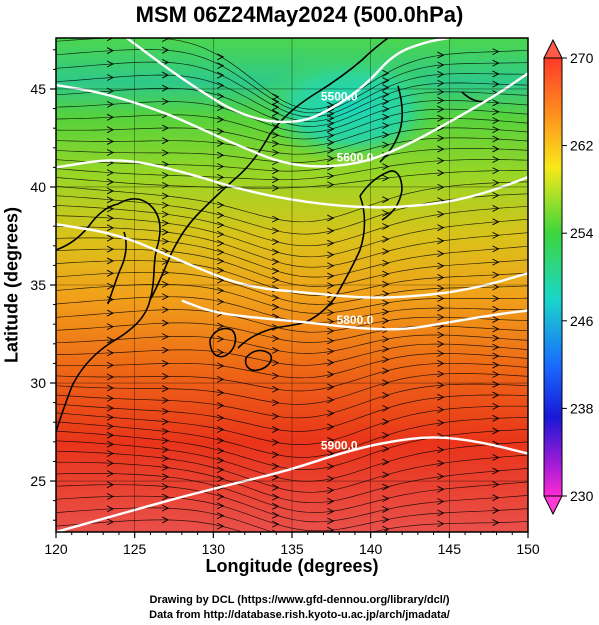  I want to click on y-axis-label: Latitude (degrees), so click(11, 285).